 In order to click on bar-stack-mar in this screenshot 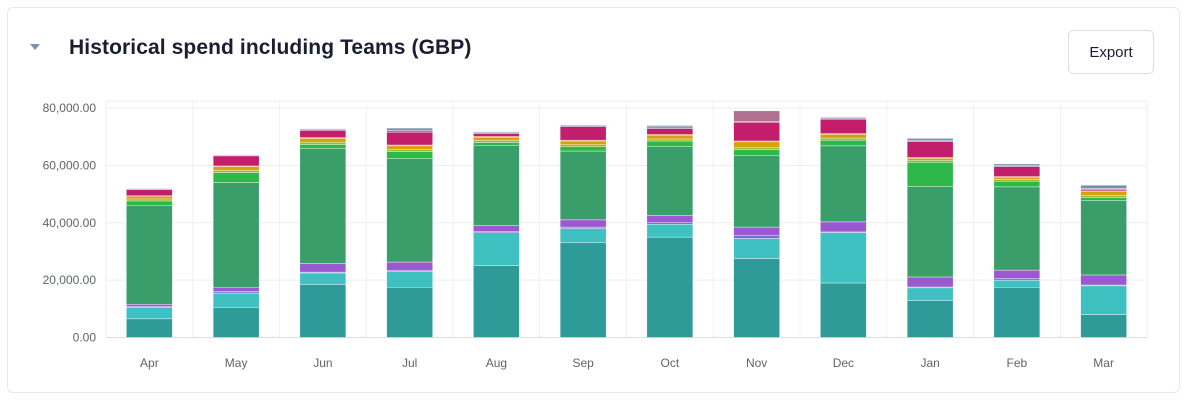, I will do `click(1103, 261)`.